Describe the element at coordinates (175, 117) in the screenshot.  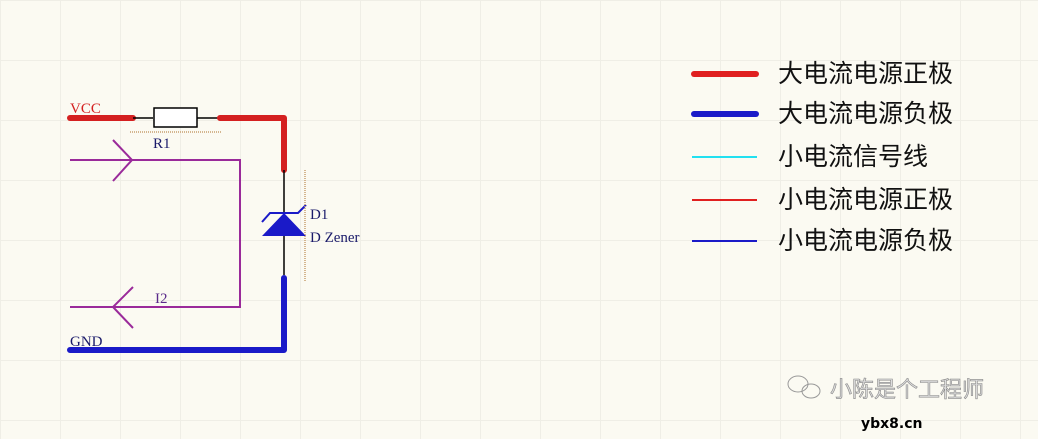
I see `resistor-r1` at that location.